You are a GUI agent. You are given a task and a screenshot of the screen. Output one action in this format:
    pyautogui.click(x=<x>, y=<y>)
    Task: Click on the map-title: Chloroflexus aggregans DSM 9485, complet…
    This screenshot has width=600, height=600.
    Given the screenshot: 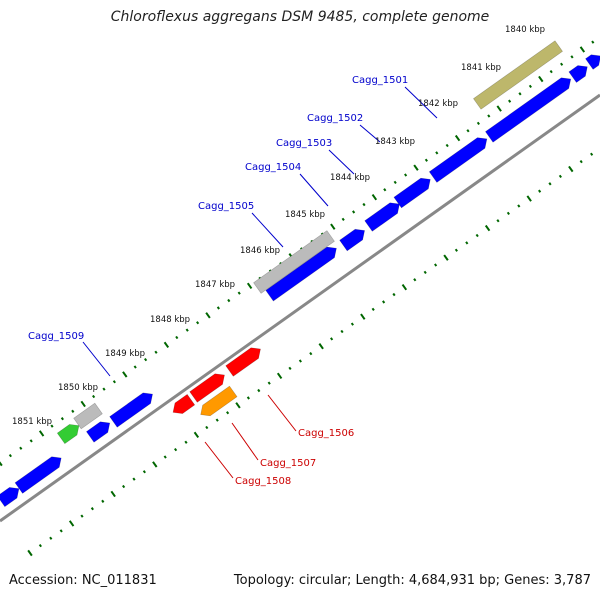 What is the action you would take?
    pyautogui.click(x=300, y=17)
    